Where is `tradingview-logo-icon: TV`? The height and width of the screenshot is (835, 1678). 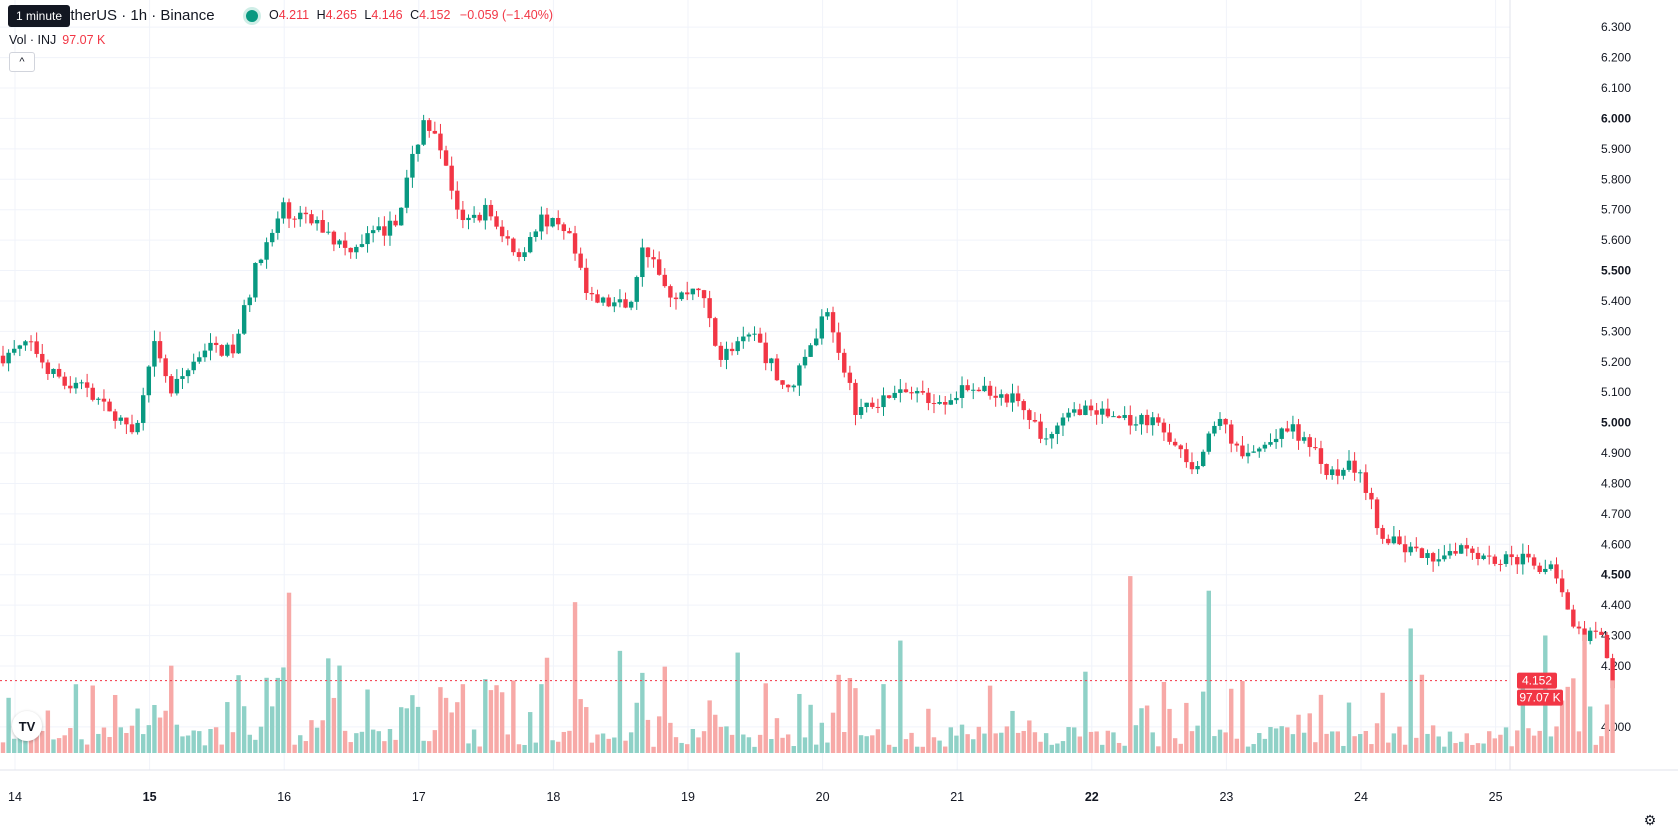 tradingview-logo-icon: TV is located at coordinates (27, 726).